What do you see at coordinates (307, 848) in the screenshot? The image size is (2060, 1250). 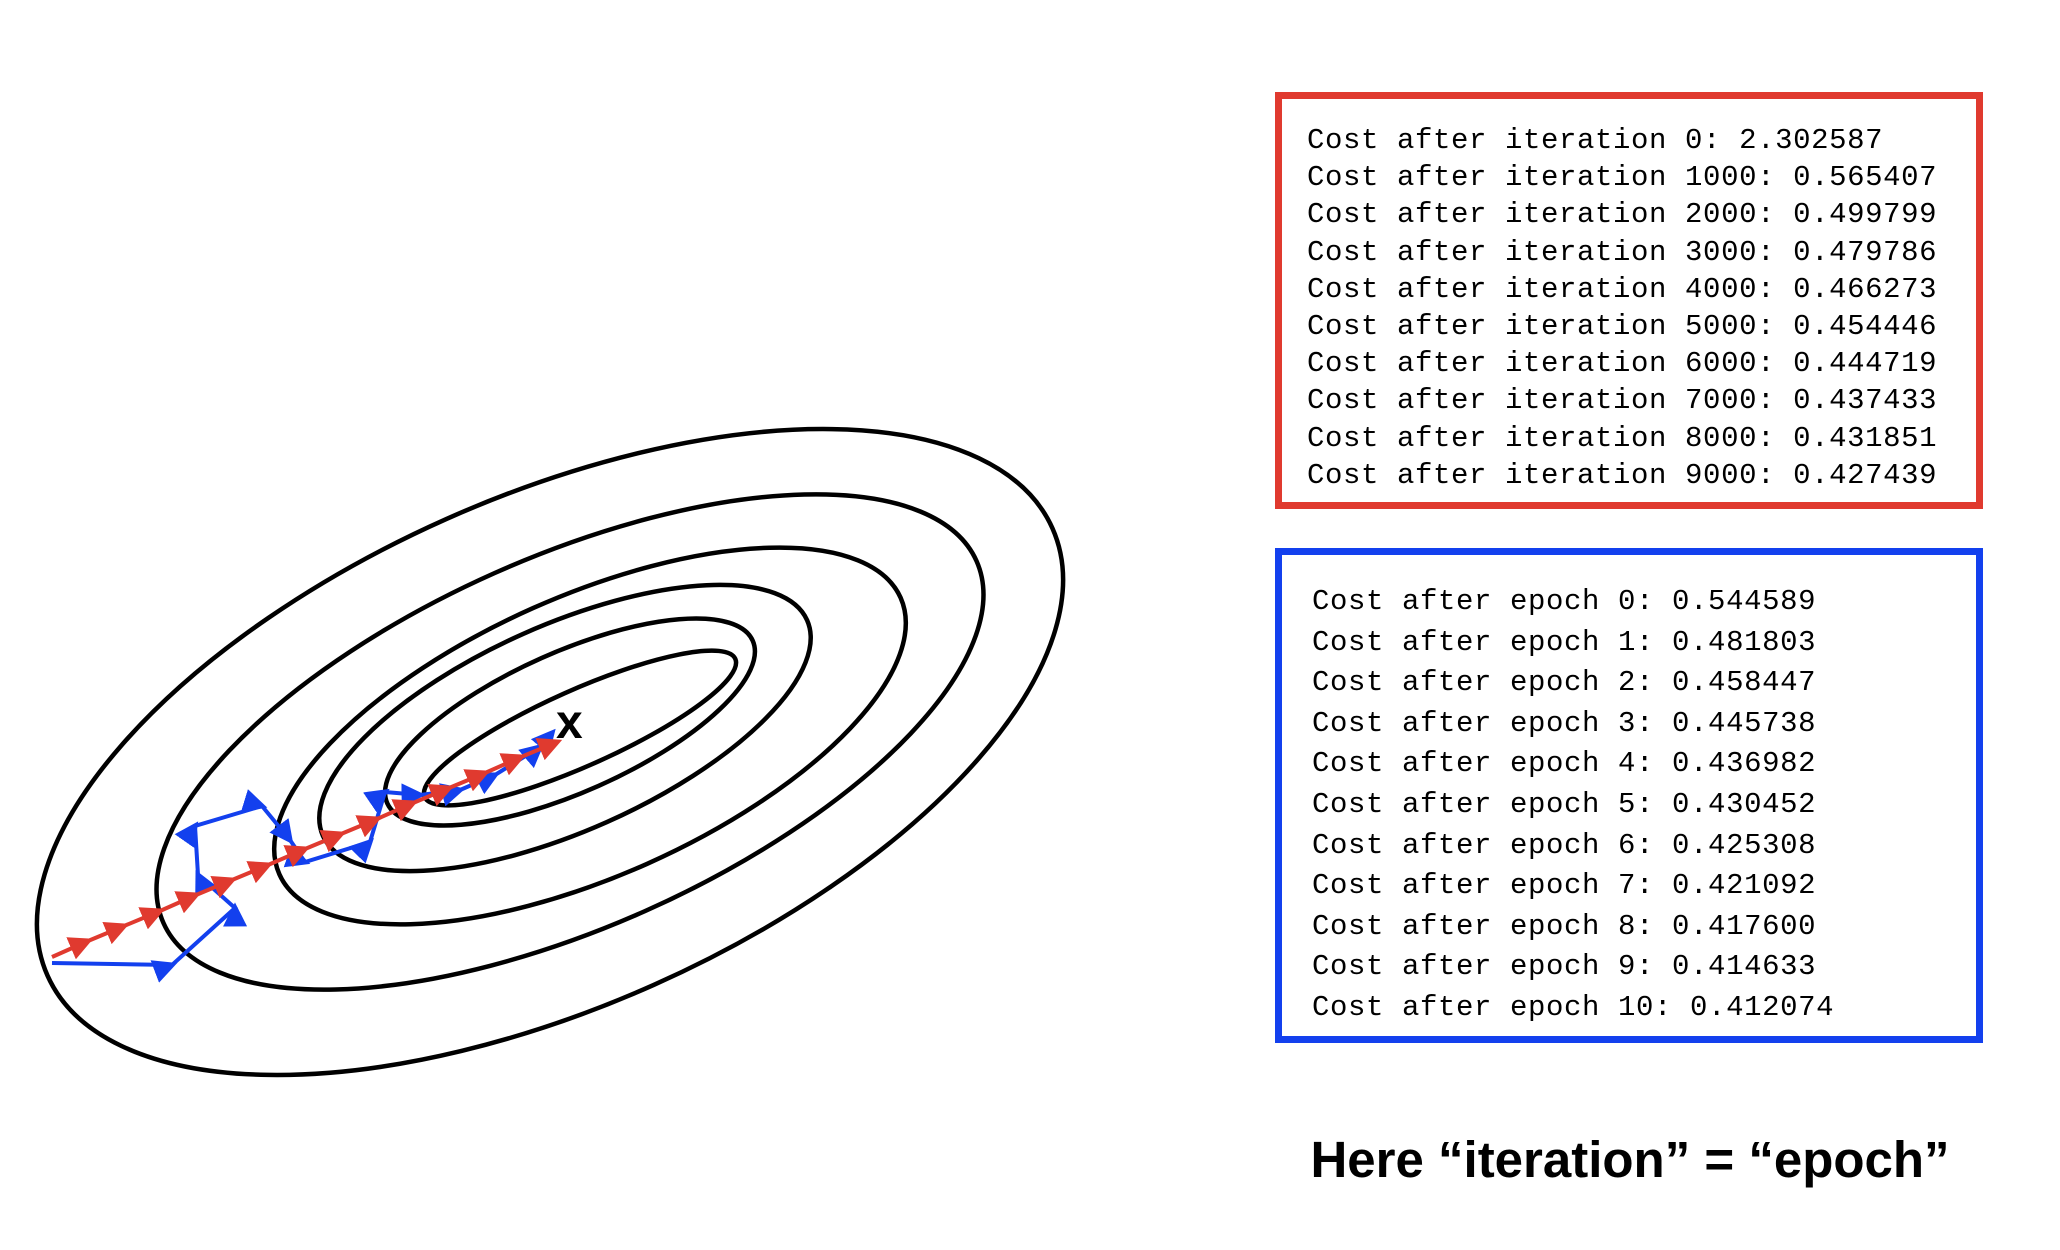 I see `batch-path` at bounding box center [307, 848].